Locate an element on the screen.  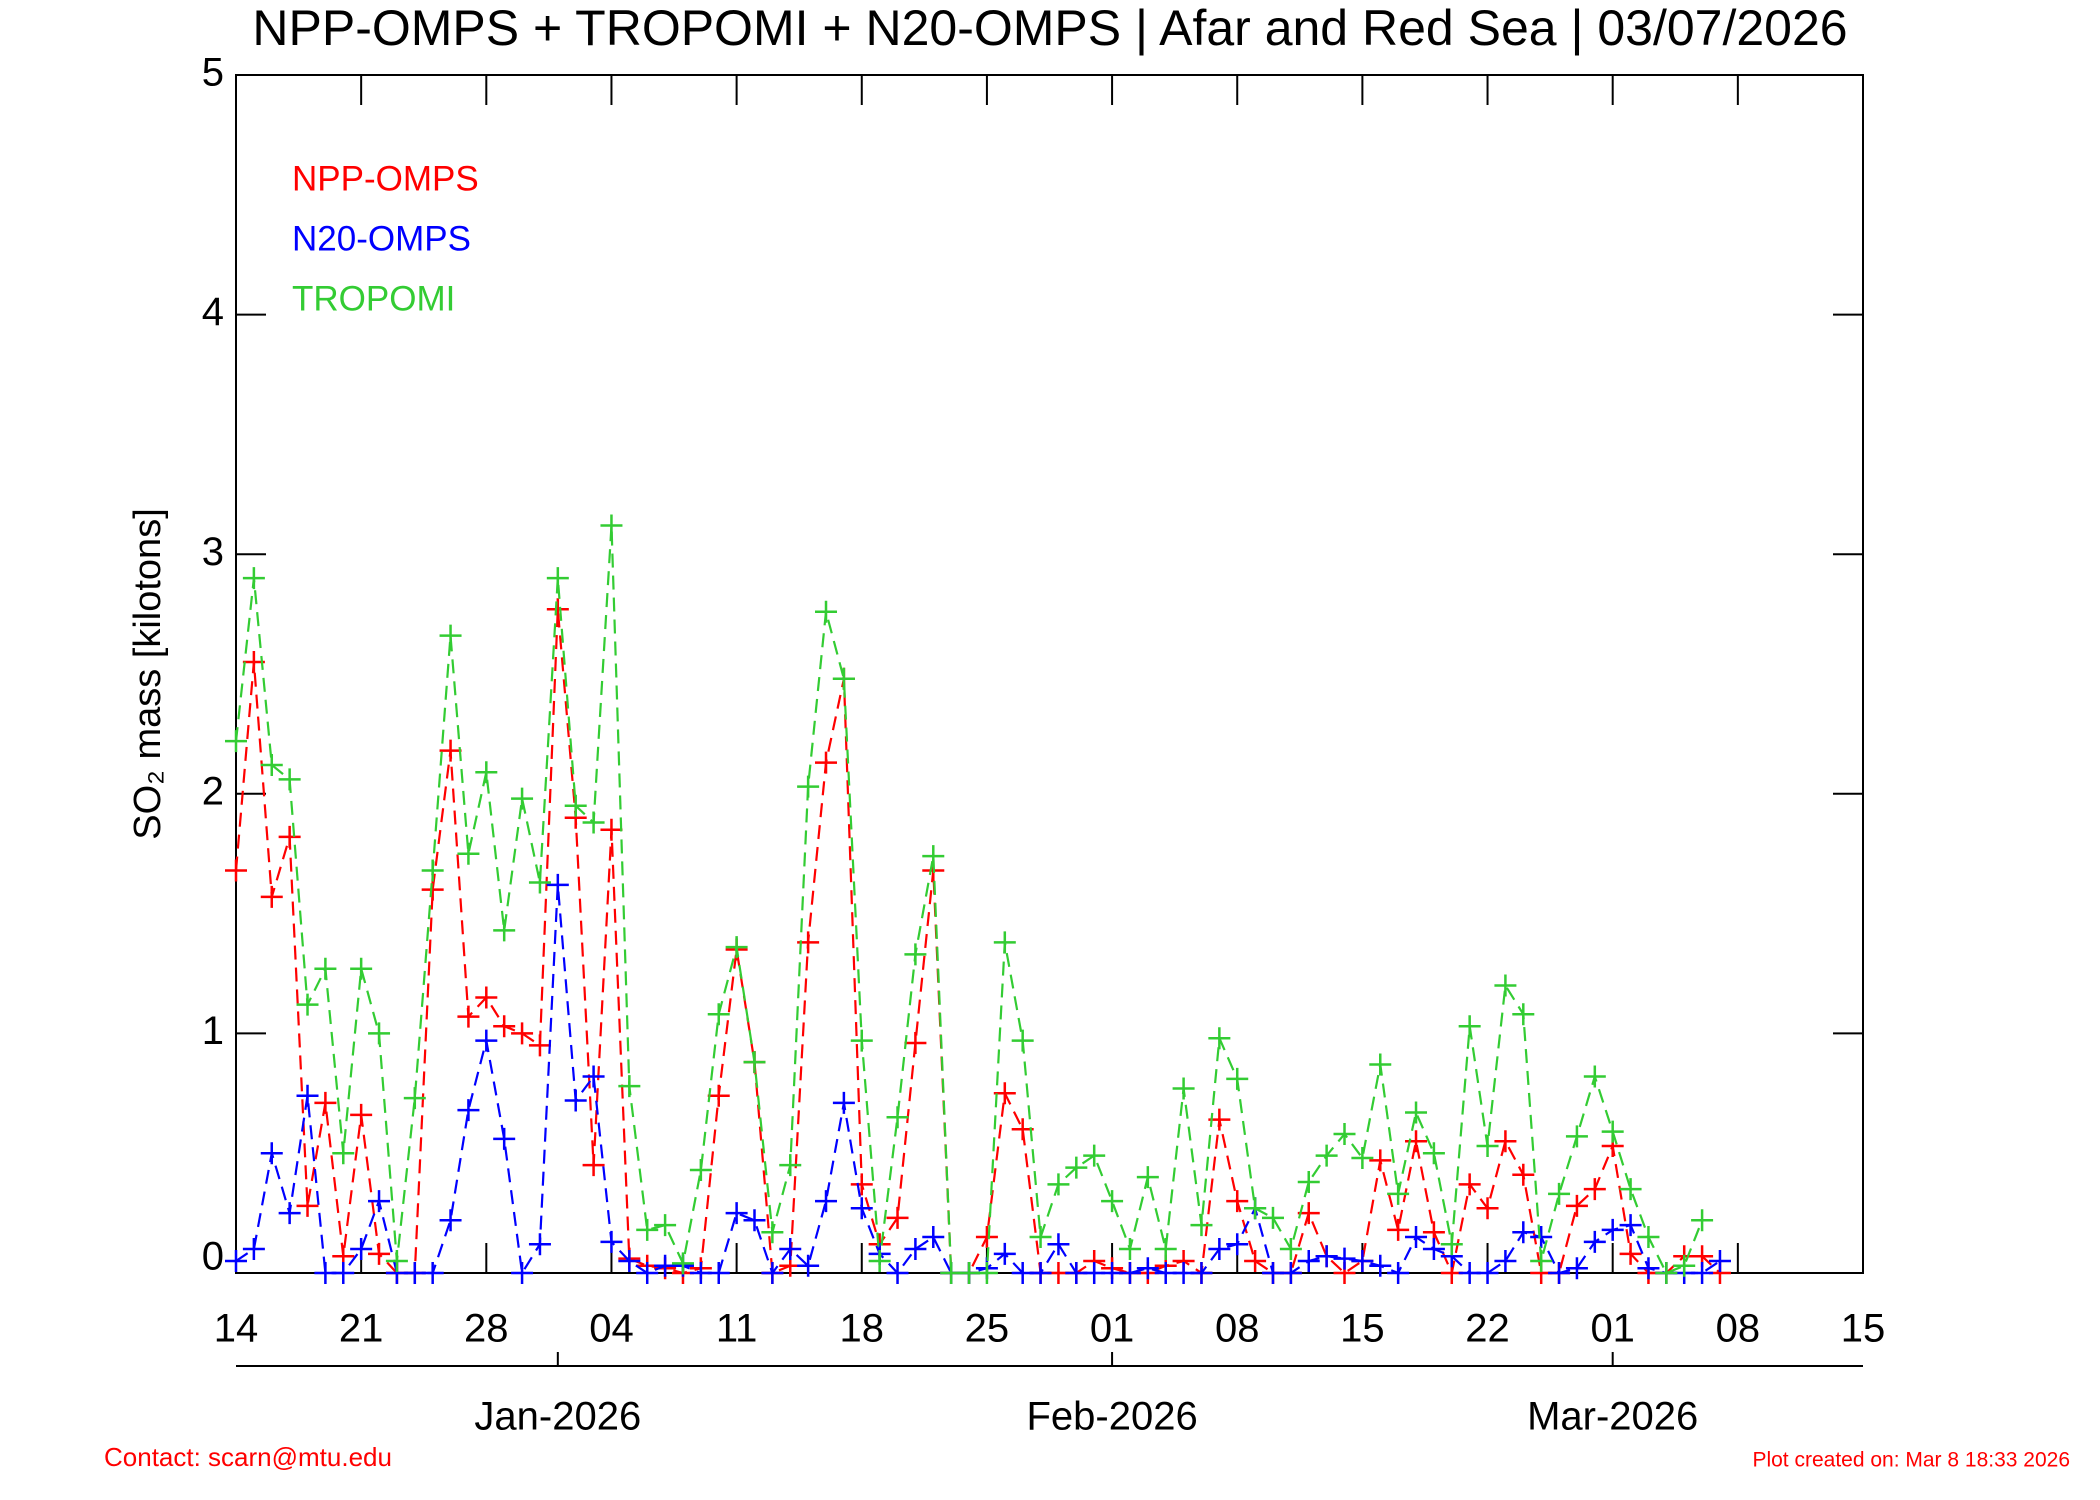
y-tick-label: 2 is located at coordinates (213, 791).